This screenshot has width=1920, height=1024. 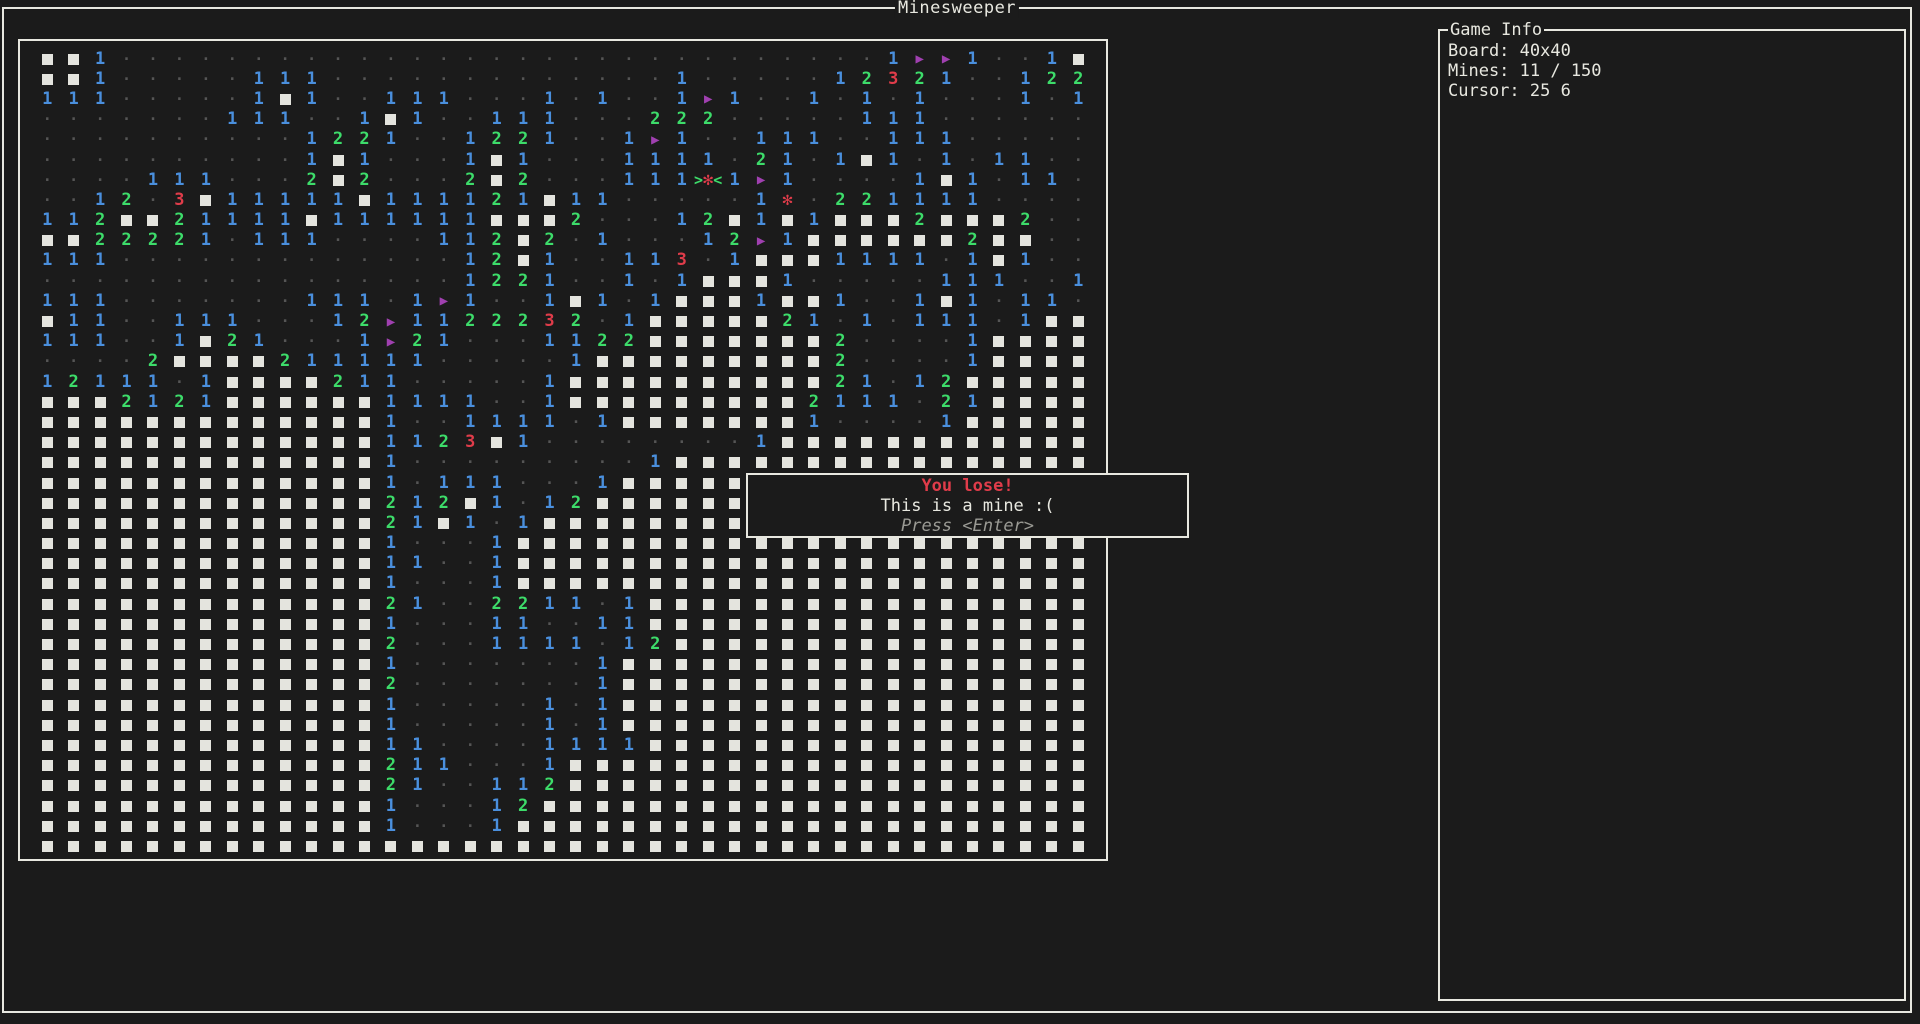 What do you see at coordinates (391, 341) in the screenshot?
I see `board-cell-flag: ▶` at bounding box center [391, 341].